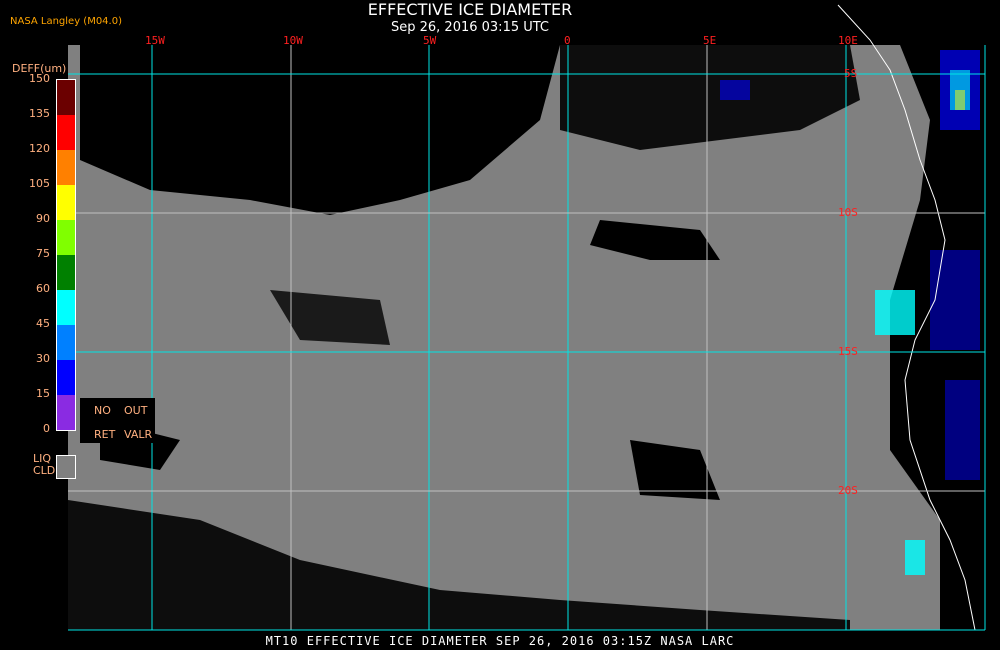  I want to click on out-label: OUT, so click(136, 410).